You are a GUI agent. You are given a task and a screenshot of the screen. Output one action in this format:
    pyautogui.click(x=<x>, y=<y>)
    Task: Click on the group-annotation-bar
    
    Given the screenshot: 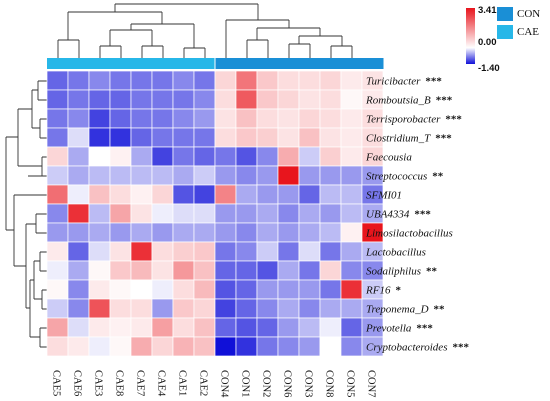 What is the action you would take?
    pyautogui.click(x=215, y=63)
    